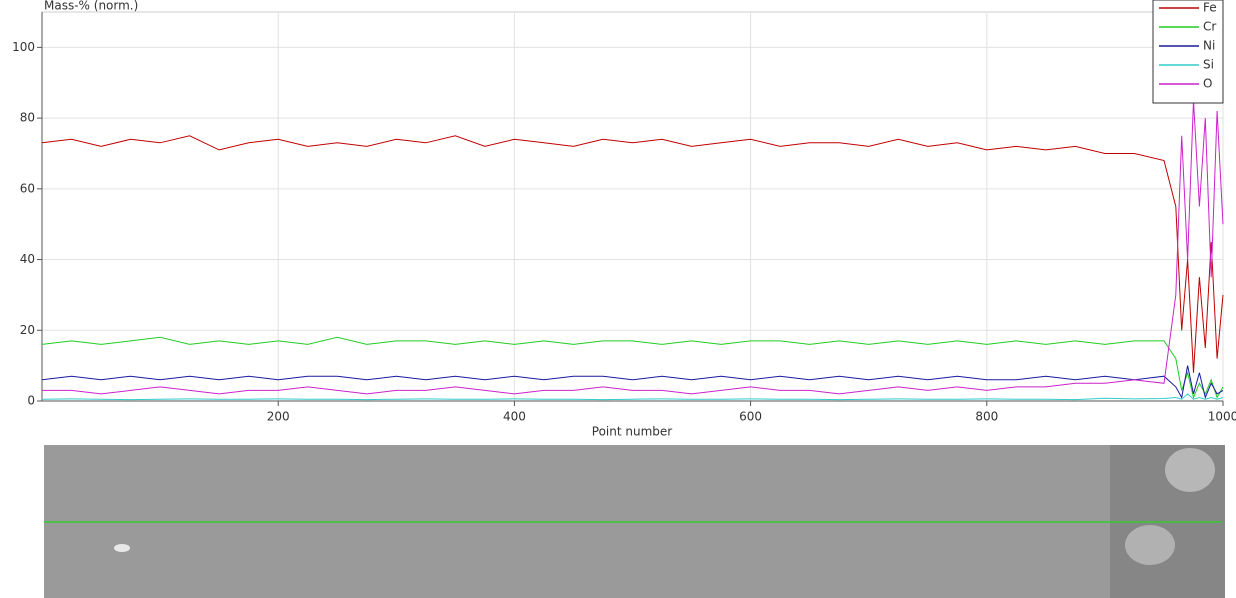 Image resolution: width=1236 pixels, height=598 pixels. Describe the element at coordinates (27, 259) in the screenshot. I see `y-tick-label: 40` at that location.